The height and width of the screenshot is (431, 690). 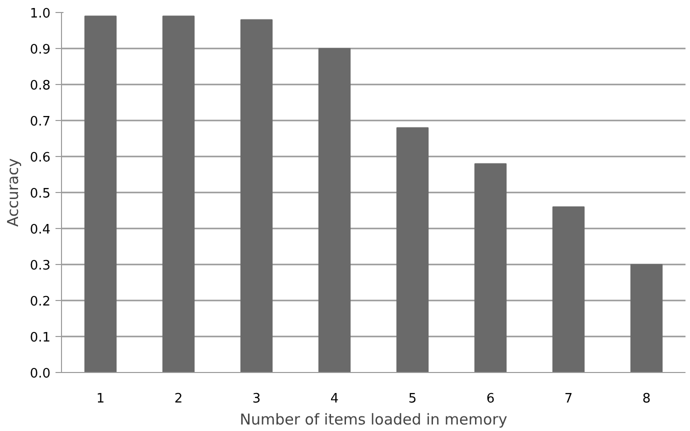 I want to click on x-tick-label: 1, so click(x=100, y=399).